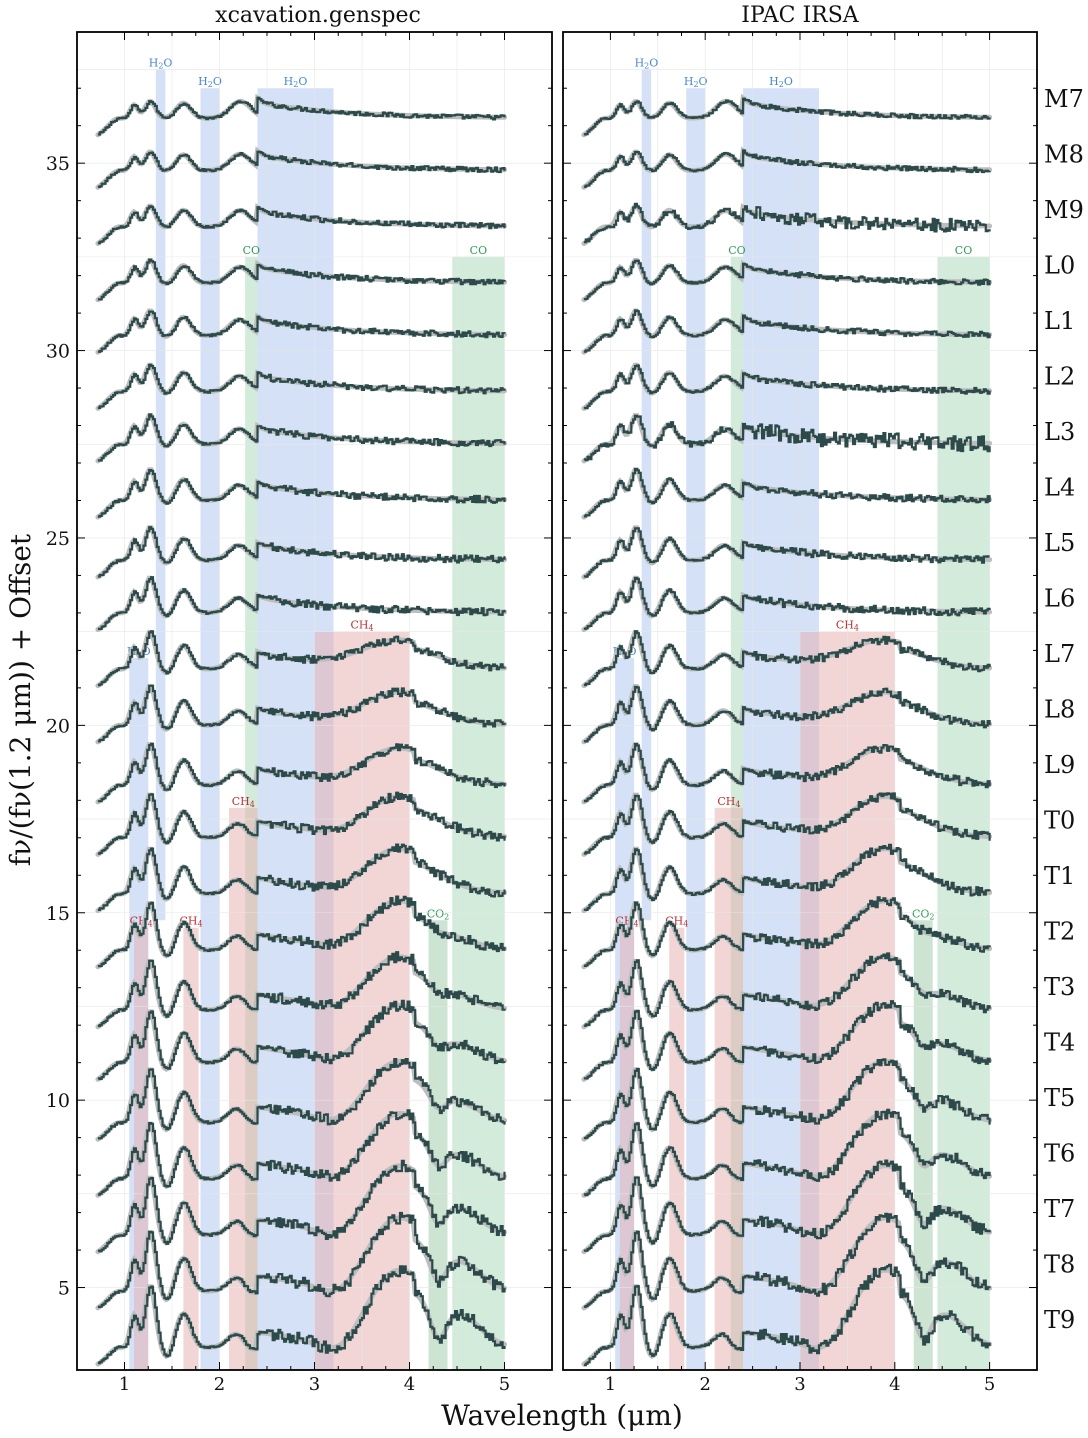  What do you see at coordinates (1059, 543) in the screenshot?
I see `spectral-type-label-l5: L5` at bounding box center [1059, 543].